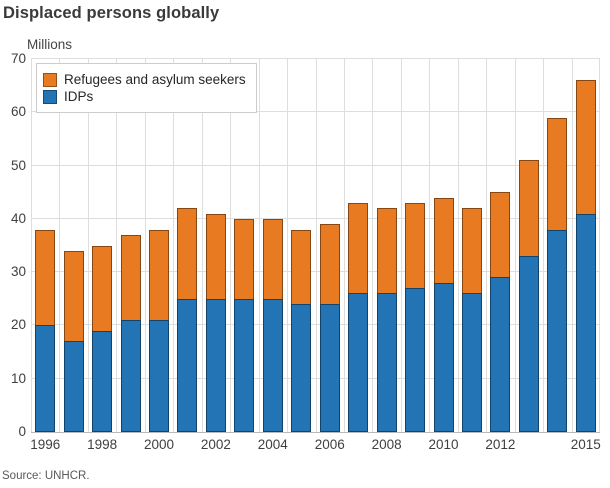 This screenshot has height=488, width=610. I want to click on bar-2007-refugees-segment, so click(358, 248).